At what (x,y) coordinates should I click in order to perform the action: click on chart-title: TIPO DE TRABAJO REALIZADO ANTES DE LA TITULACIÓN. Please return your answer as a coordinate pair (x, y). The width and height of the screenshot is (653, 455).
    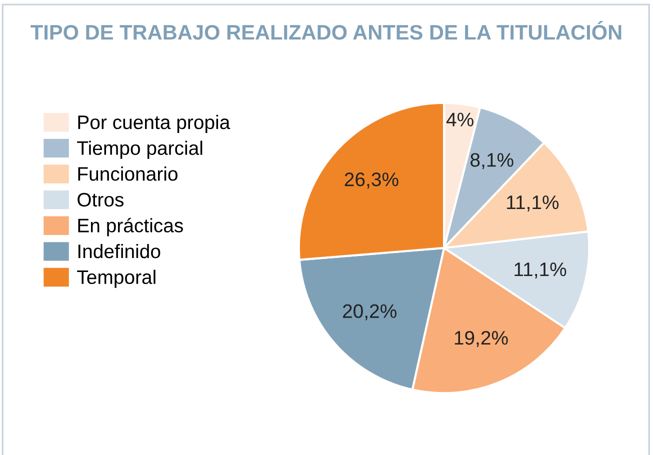
    Looking at the image, I should click on (326, 30).